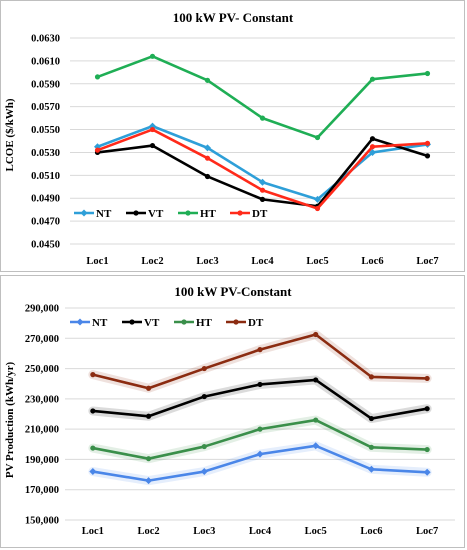  I want to click on y-tick-label: 230,000, so click(42, 399).